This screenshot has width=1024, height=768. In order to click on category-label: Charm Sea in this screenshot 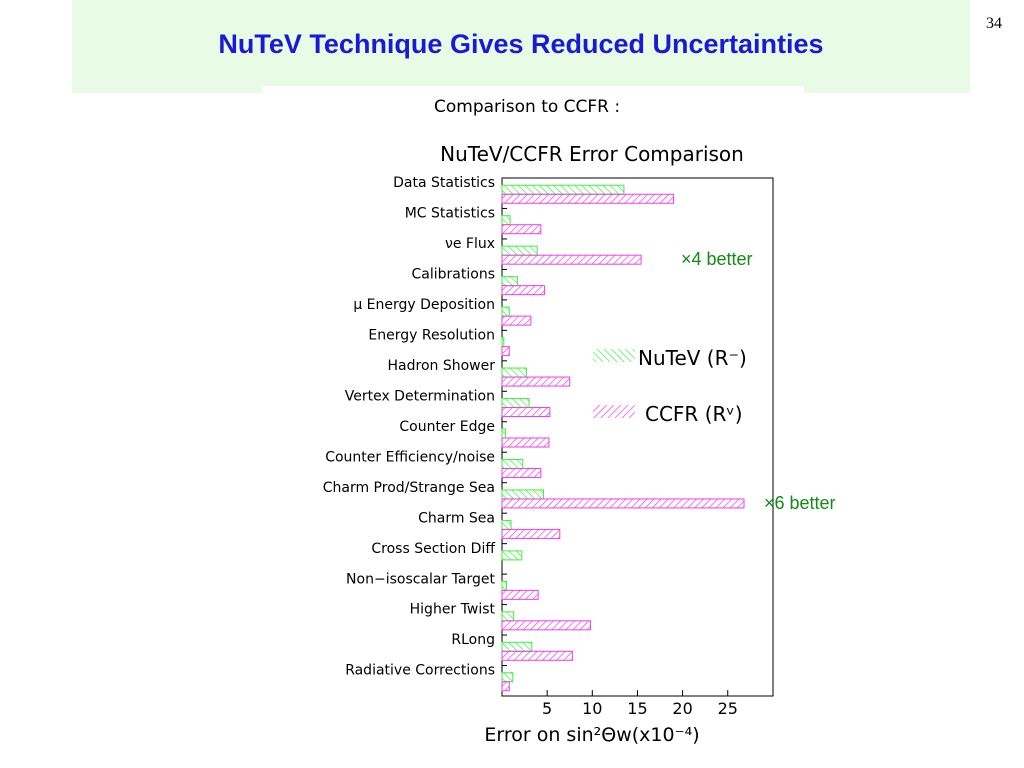, I will do `click(456, 518)`.